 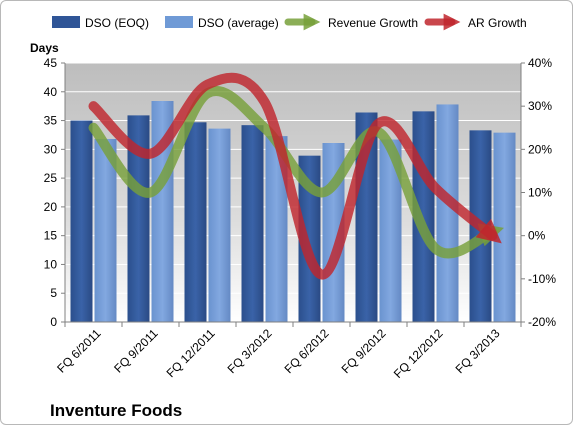 I want to click on y-tick-label: 40, so click(x=51, y=92).